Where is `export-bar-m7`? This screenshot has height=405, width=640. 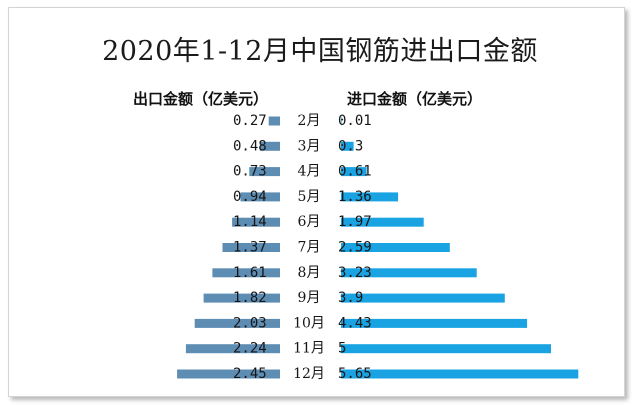
export-bar-m7 is located at coordinates (251, 247).